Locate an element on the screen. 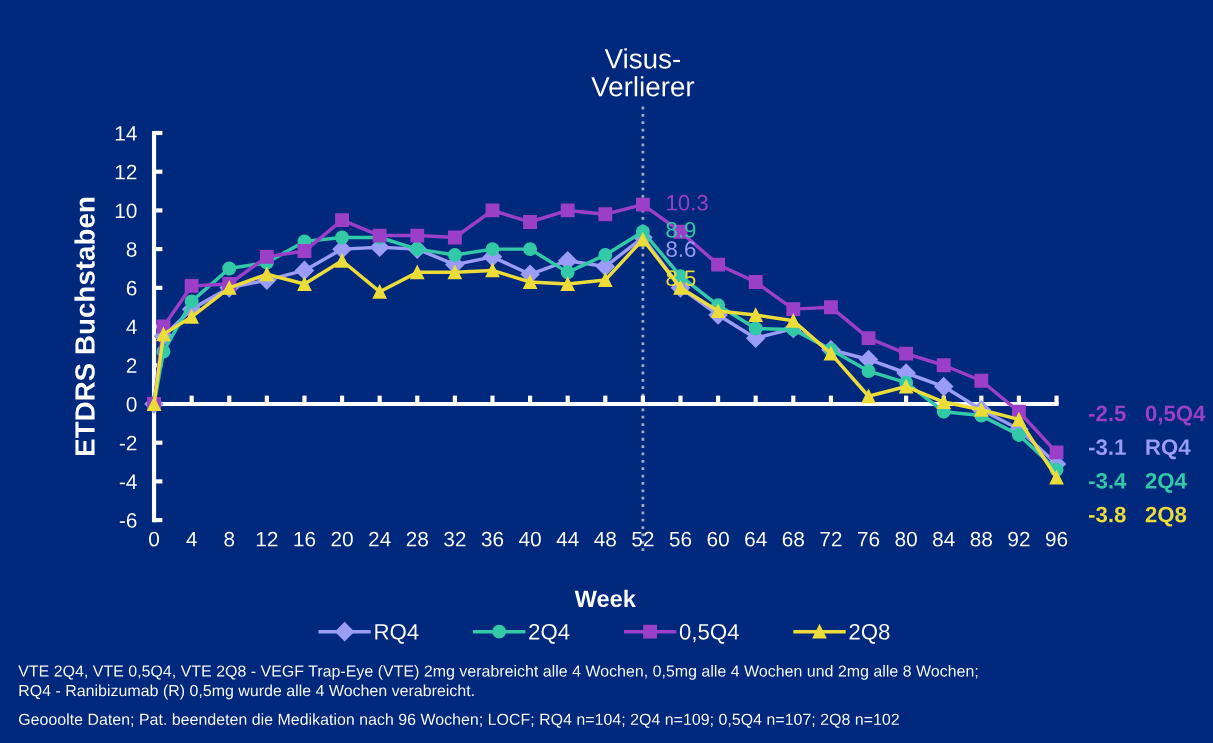  y-tick-label: -4 is located at coordinates (128, 481).